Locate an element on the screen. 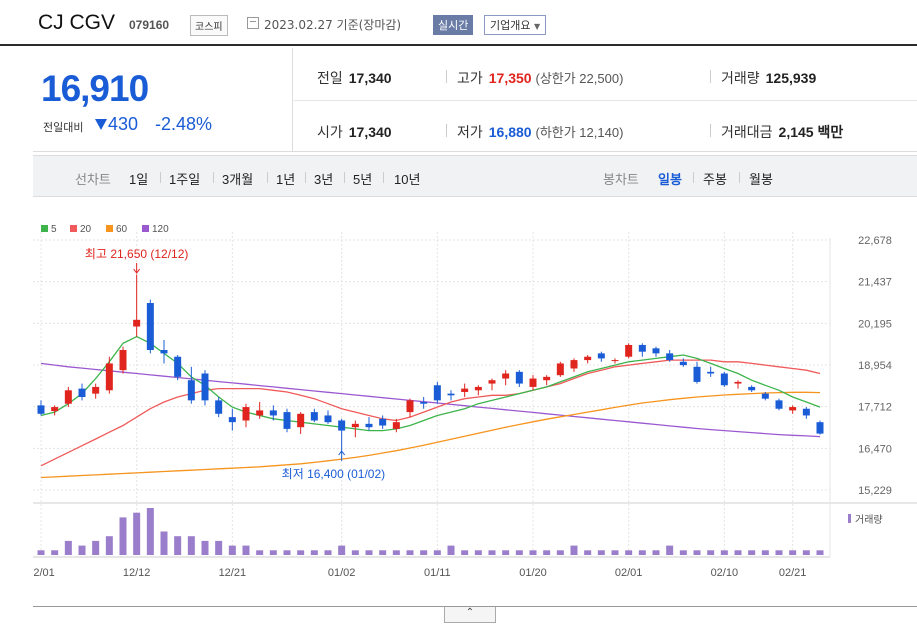 The height and width of the screenshot is (627, 917). prev-close: 전일 17,340 is located at coordinates (354, 78).